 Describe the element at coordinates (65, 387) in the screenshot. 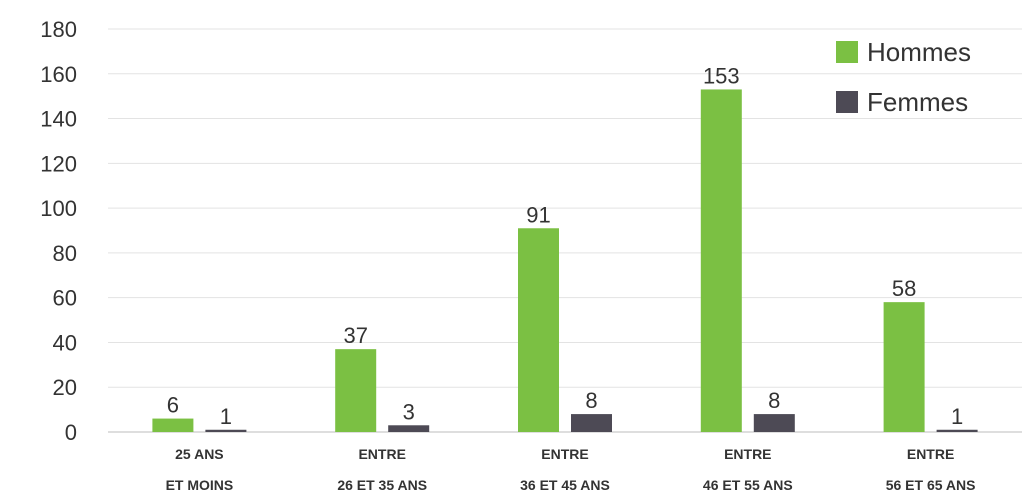

I see `y-tick-label: 20` at that location.